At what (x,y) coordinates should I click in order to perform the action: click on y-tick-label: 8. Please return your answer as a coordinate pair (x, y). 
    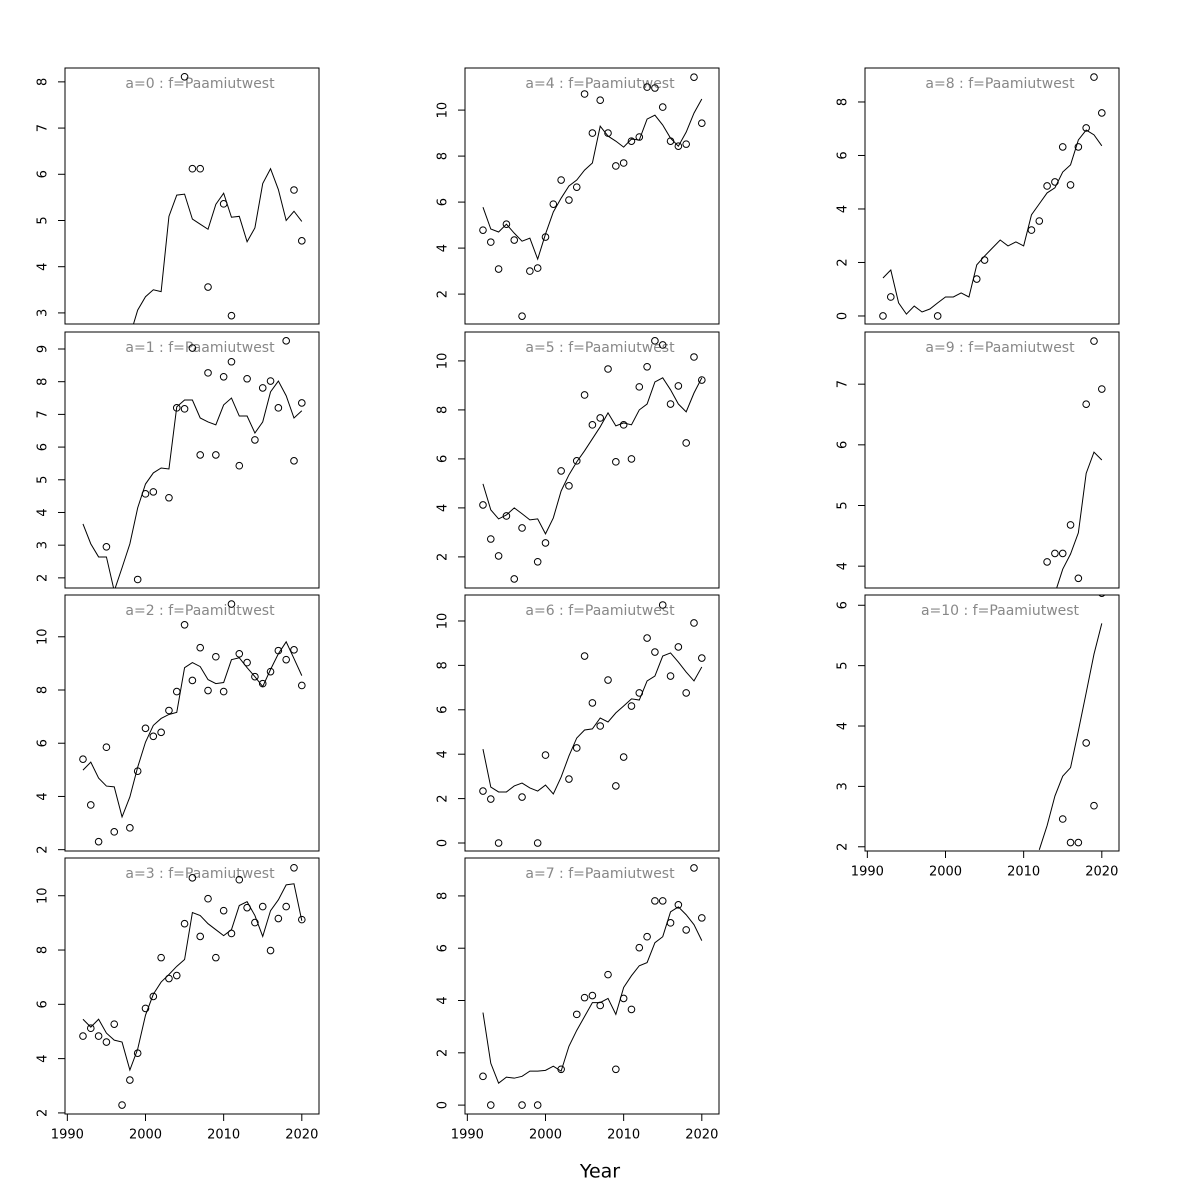
    Looking at the image, I should click on (43, 382).